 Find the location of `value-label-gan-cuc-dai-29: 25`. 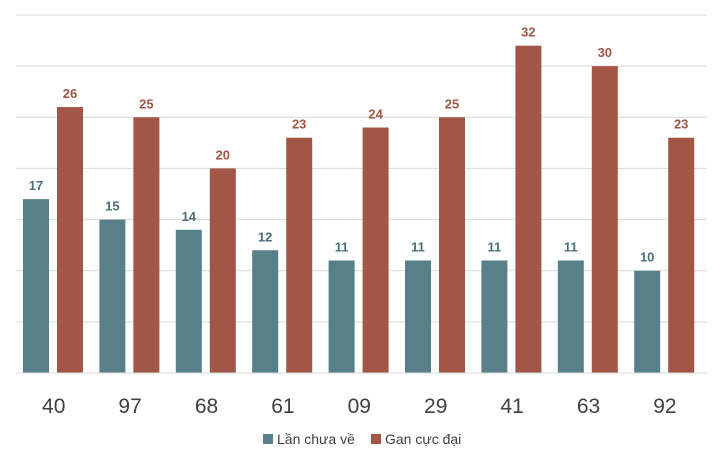

value-label-gan-cuc-dai-29: 25 is located at coordinates (452, 103).